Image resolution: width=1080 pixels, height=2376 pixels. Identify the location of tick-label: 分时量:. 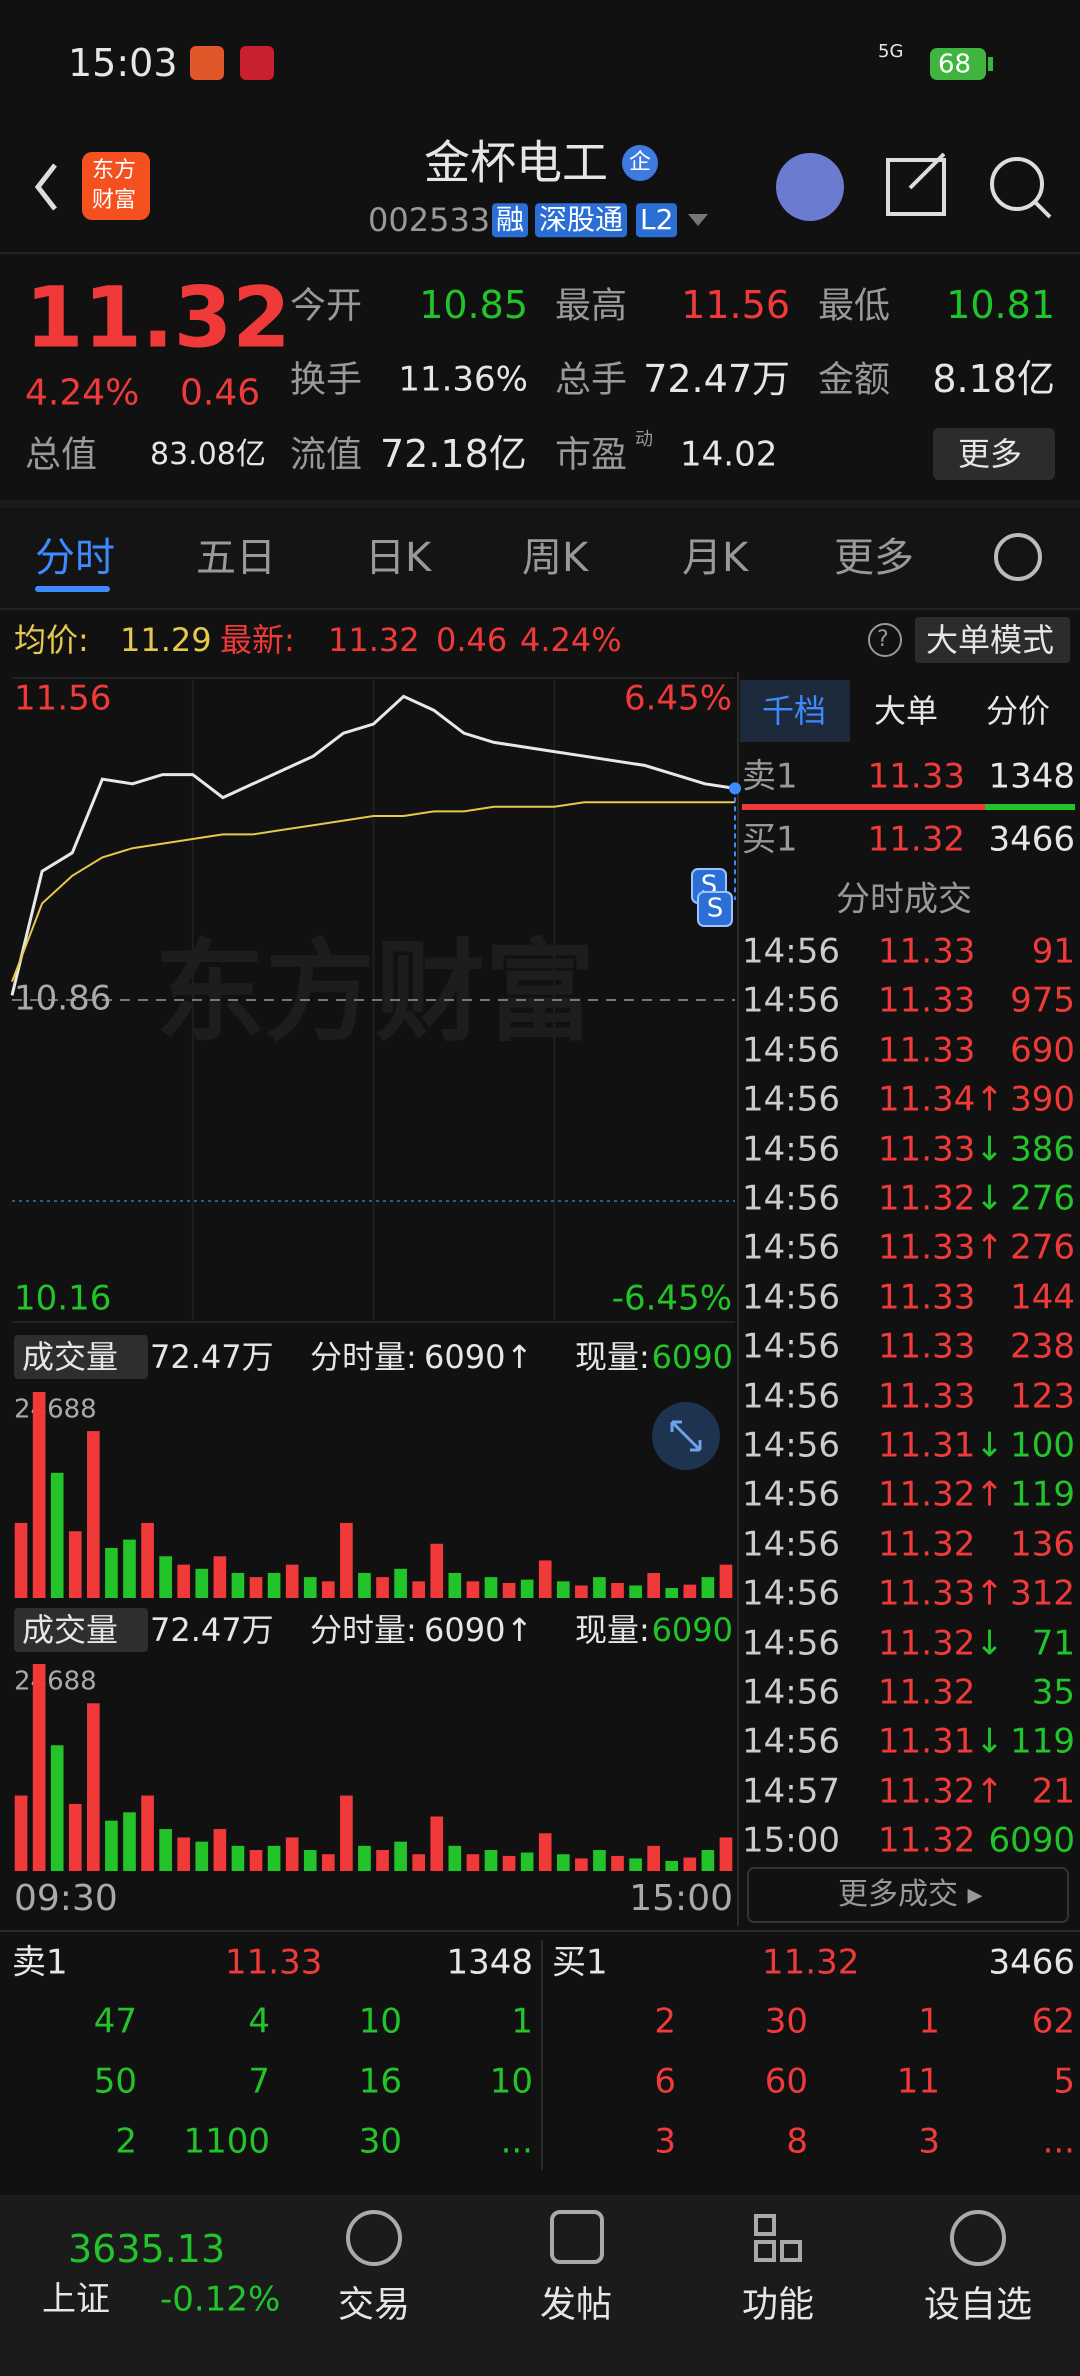
(363, 1356).